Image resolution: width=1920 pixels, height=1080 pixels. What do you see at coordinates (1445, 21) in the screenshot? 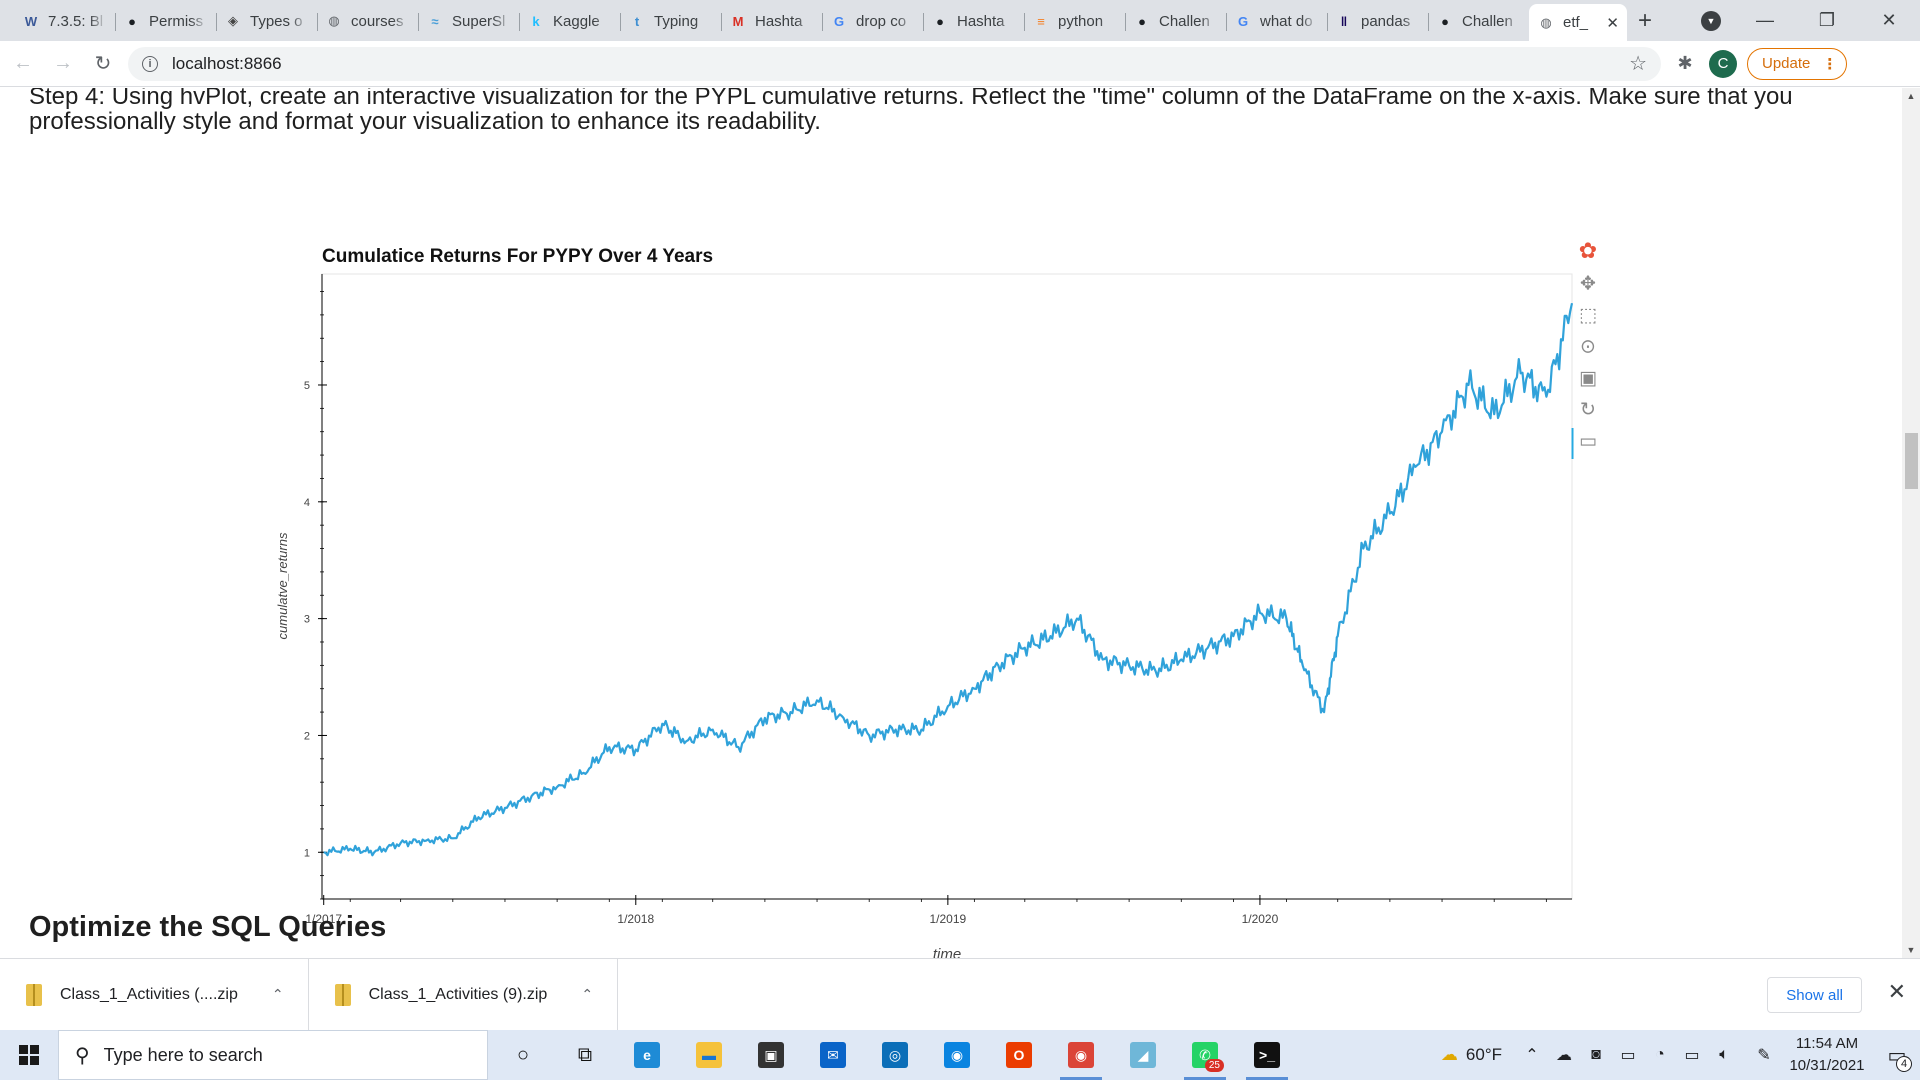
I see `github-icon: ●` at bounding box center [1445, 21].